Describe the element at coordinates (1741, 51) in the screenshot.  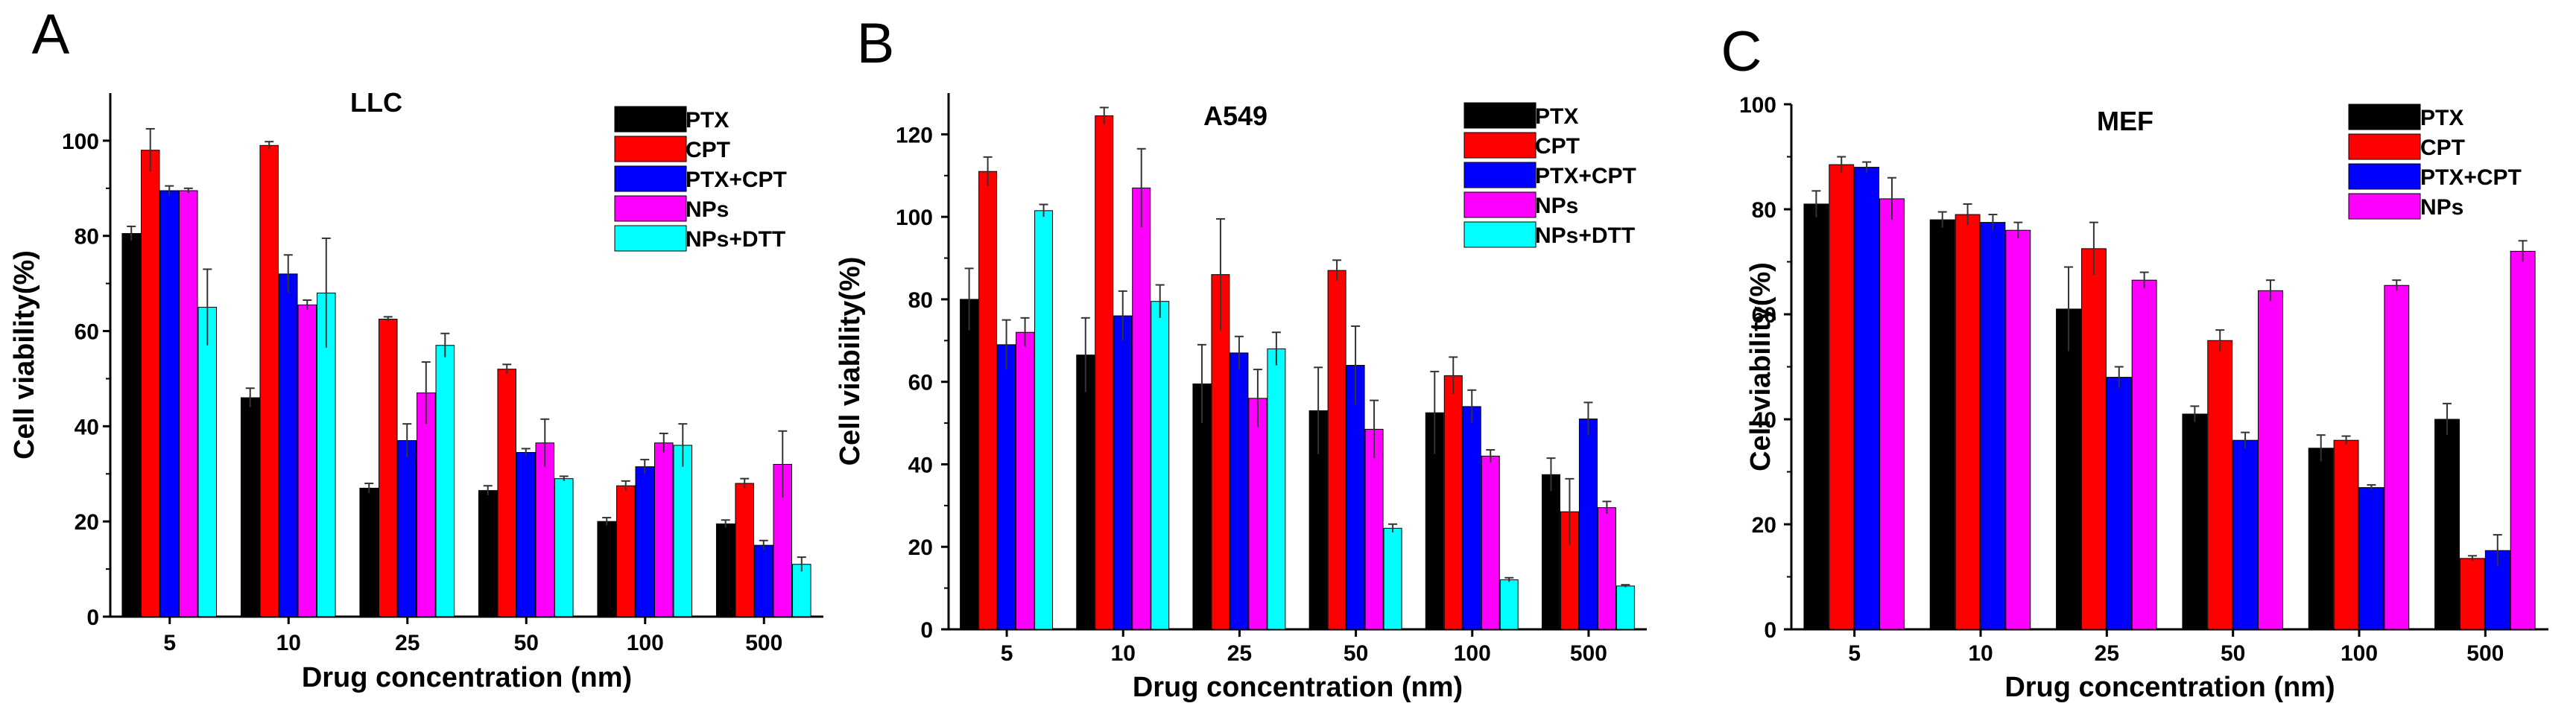
I see `panel-letter: C` at that location.